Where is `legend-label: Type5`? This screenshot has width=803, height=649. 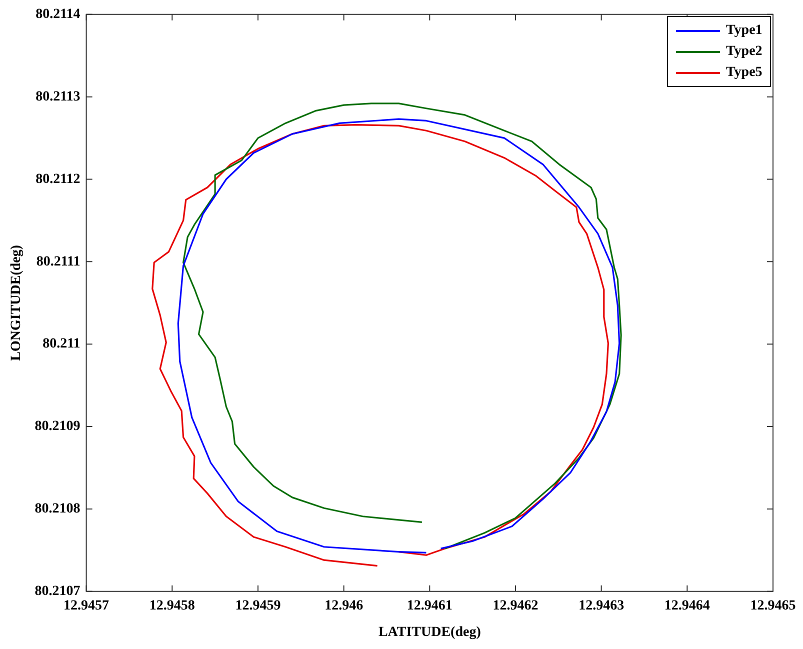 legend-label: Type5 is located at coordinates (744, 72).